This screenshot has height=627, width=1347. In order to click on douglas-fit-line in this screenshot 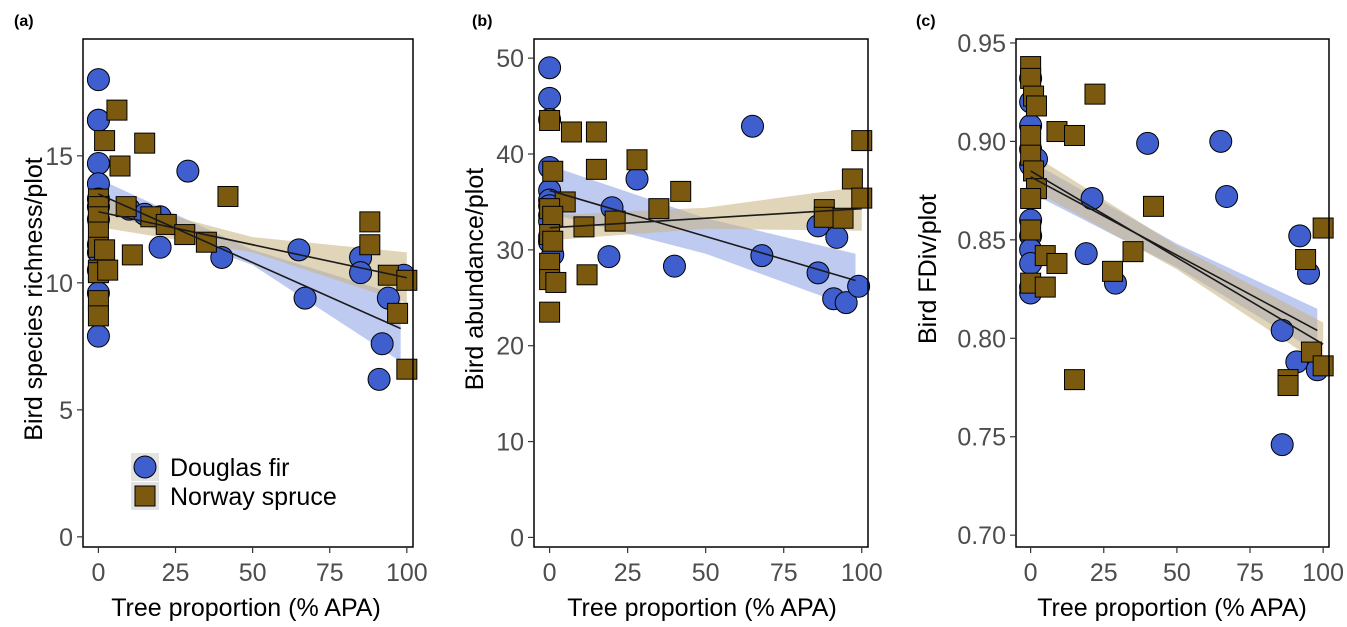, I will do `click(702, 235)`.